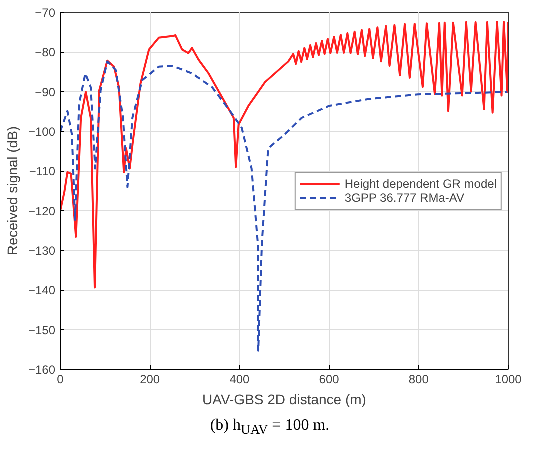 The height and width of the screenshot is (455, 540). I want to click on x-tick-label: 1000, so click(508, 379).